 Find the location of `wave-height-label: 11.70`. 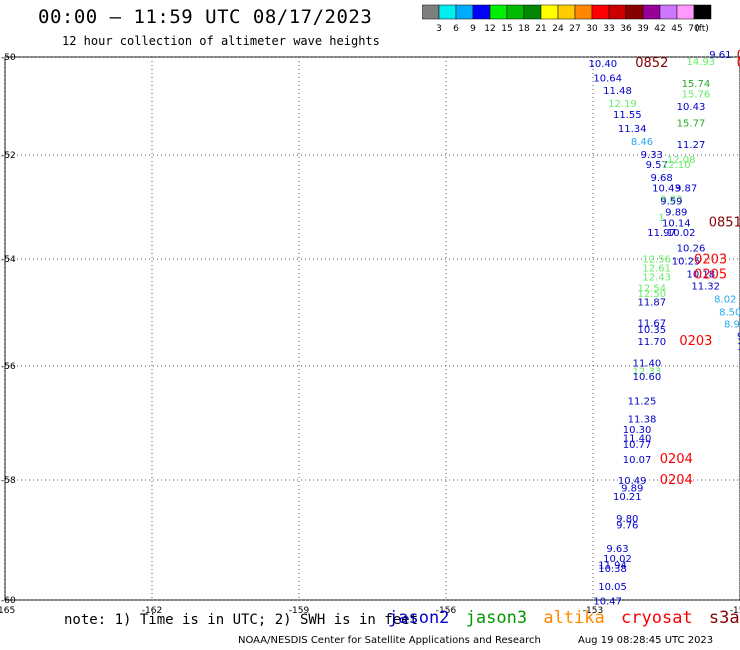

wave-height-label: 11.70 is located at coordinates (651, 342).